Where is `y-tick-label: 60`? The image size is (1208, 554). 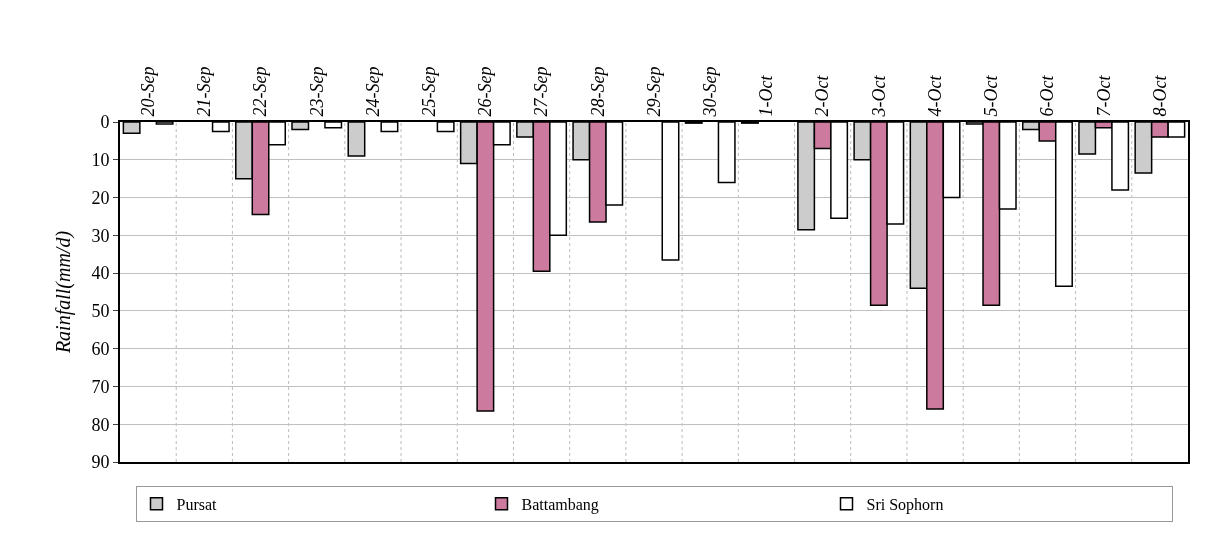
y-tick-label: 60 is located at coordinates (100, 348).